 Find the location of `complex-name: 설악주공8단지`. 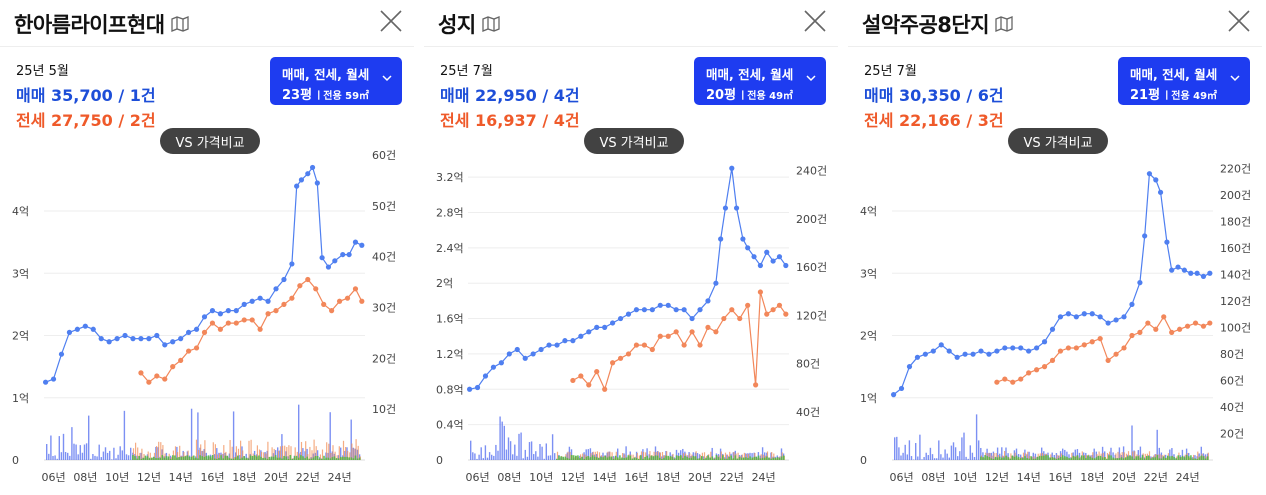

complex-name: 설악주공8단지 is located at coordinates (926, 25).